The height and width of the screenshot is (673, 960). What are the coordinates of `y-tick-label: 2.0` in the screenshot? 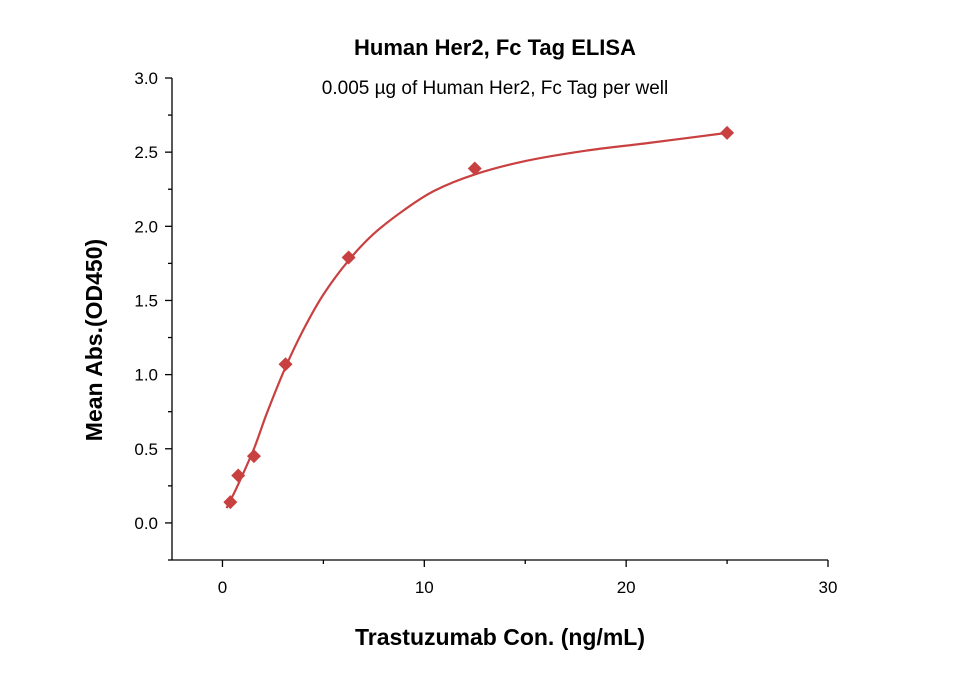 It's located at (146, 226).